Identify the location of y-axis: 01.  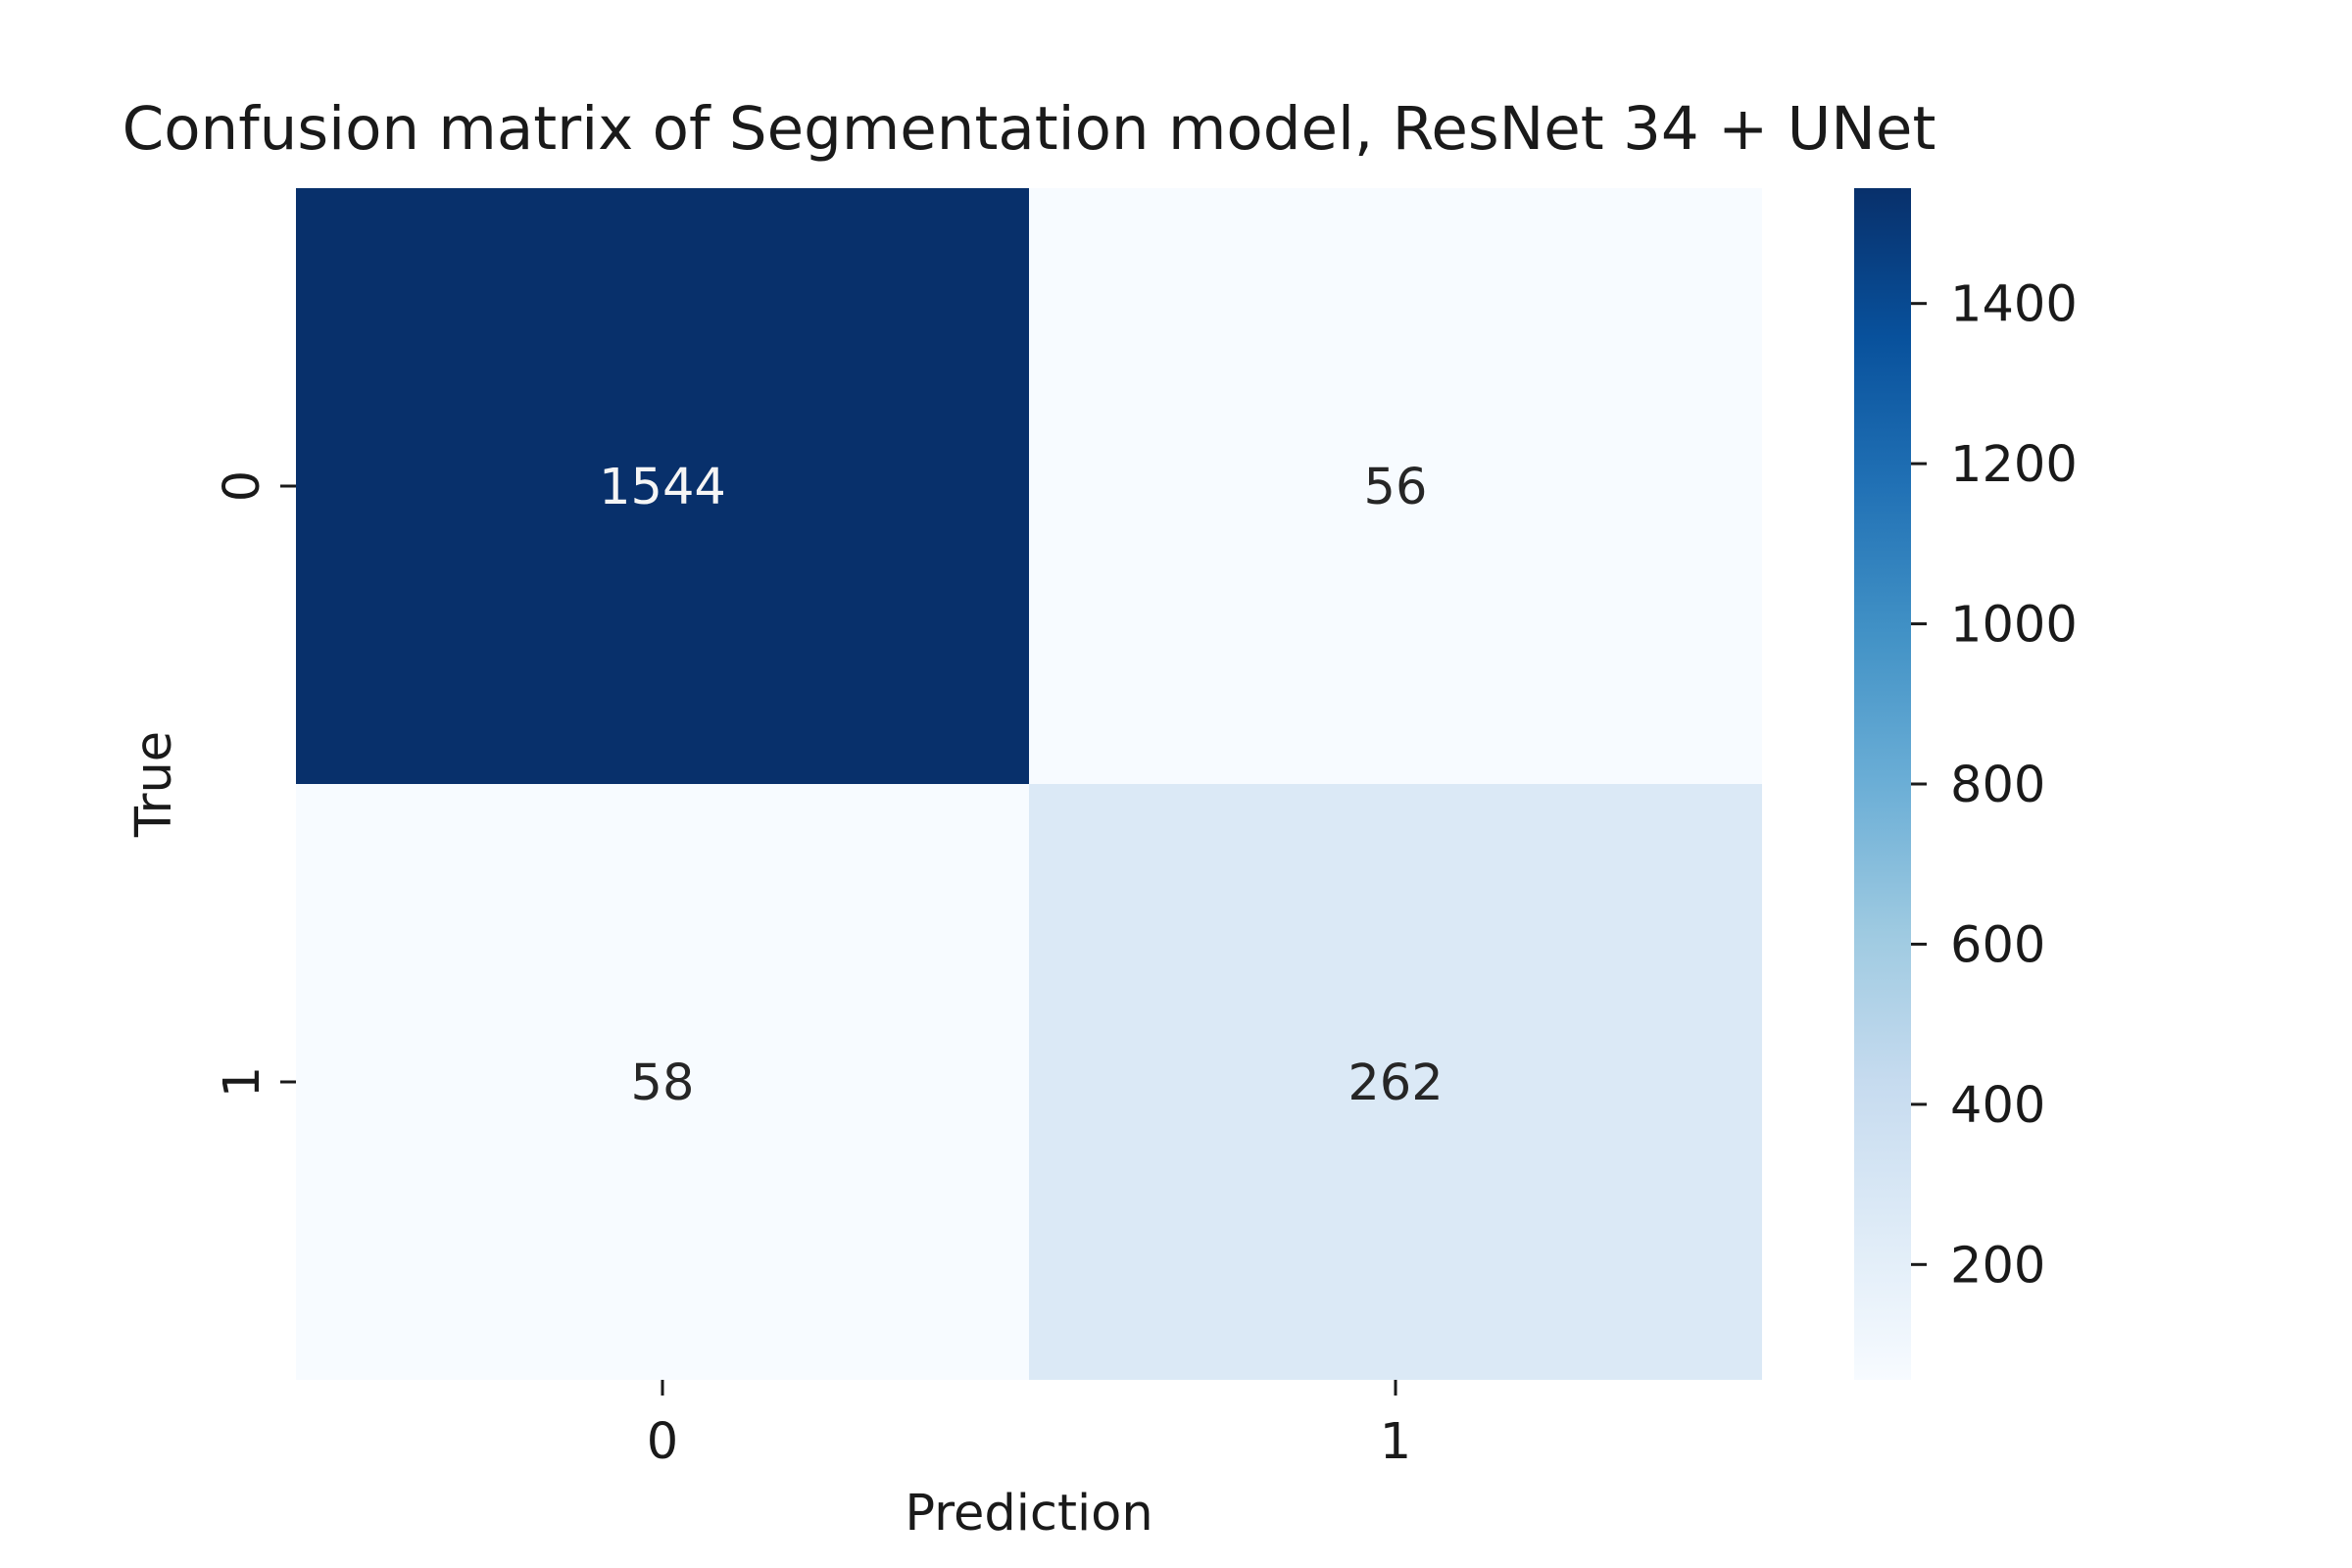
(255, 784).